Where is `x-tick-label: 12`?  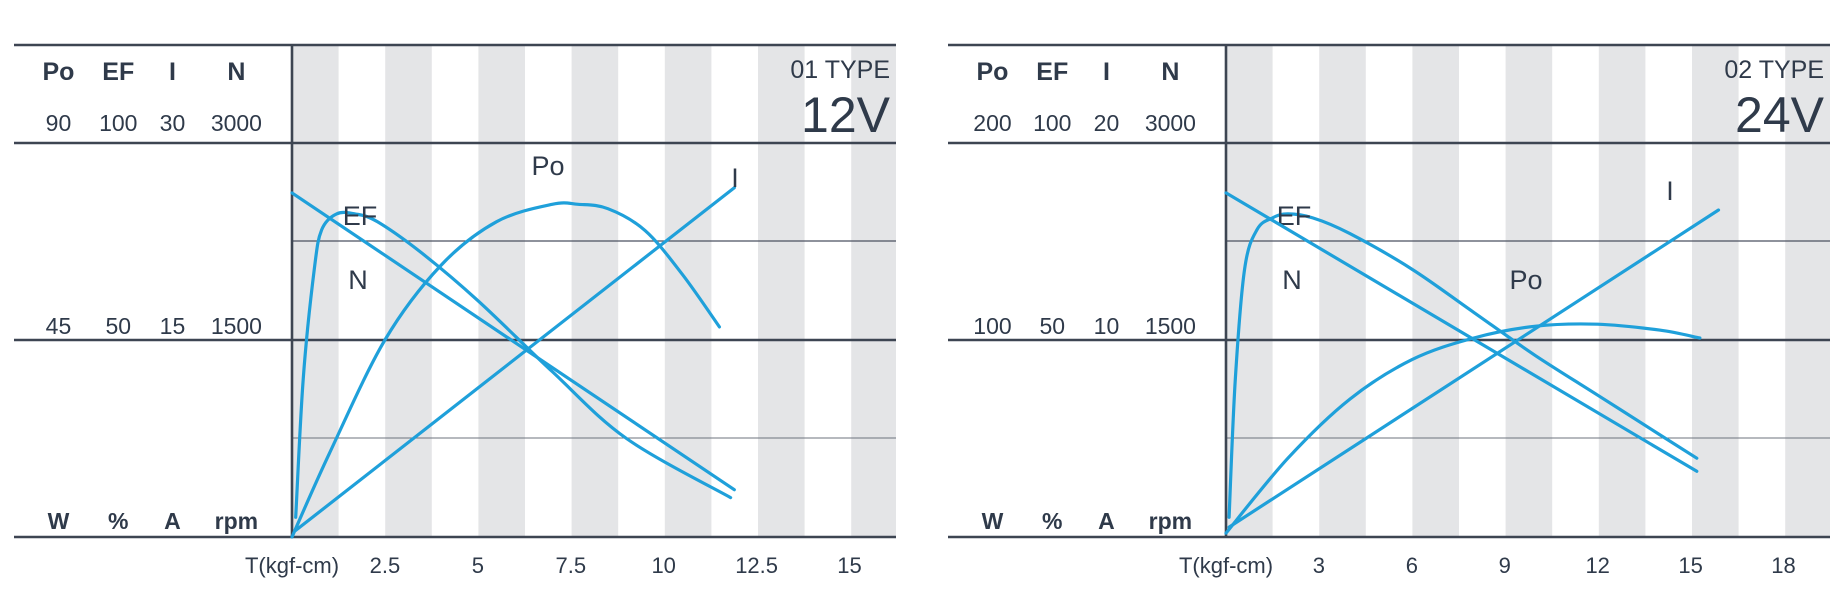 x-tick-label: 12 is located at coordinates (1597, 565).